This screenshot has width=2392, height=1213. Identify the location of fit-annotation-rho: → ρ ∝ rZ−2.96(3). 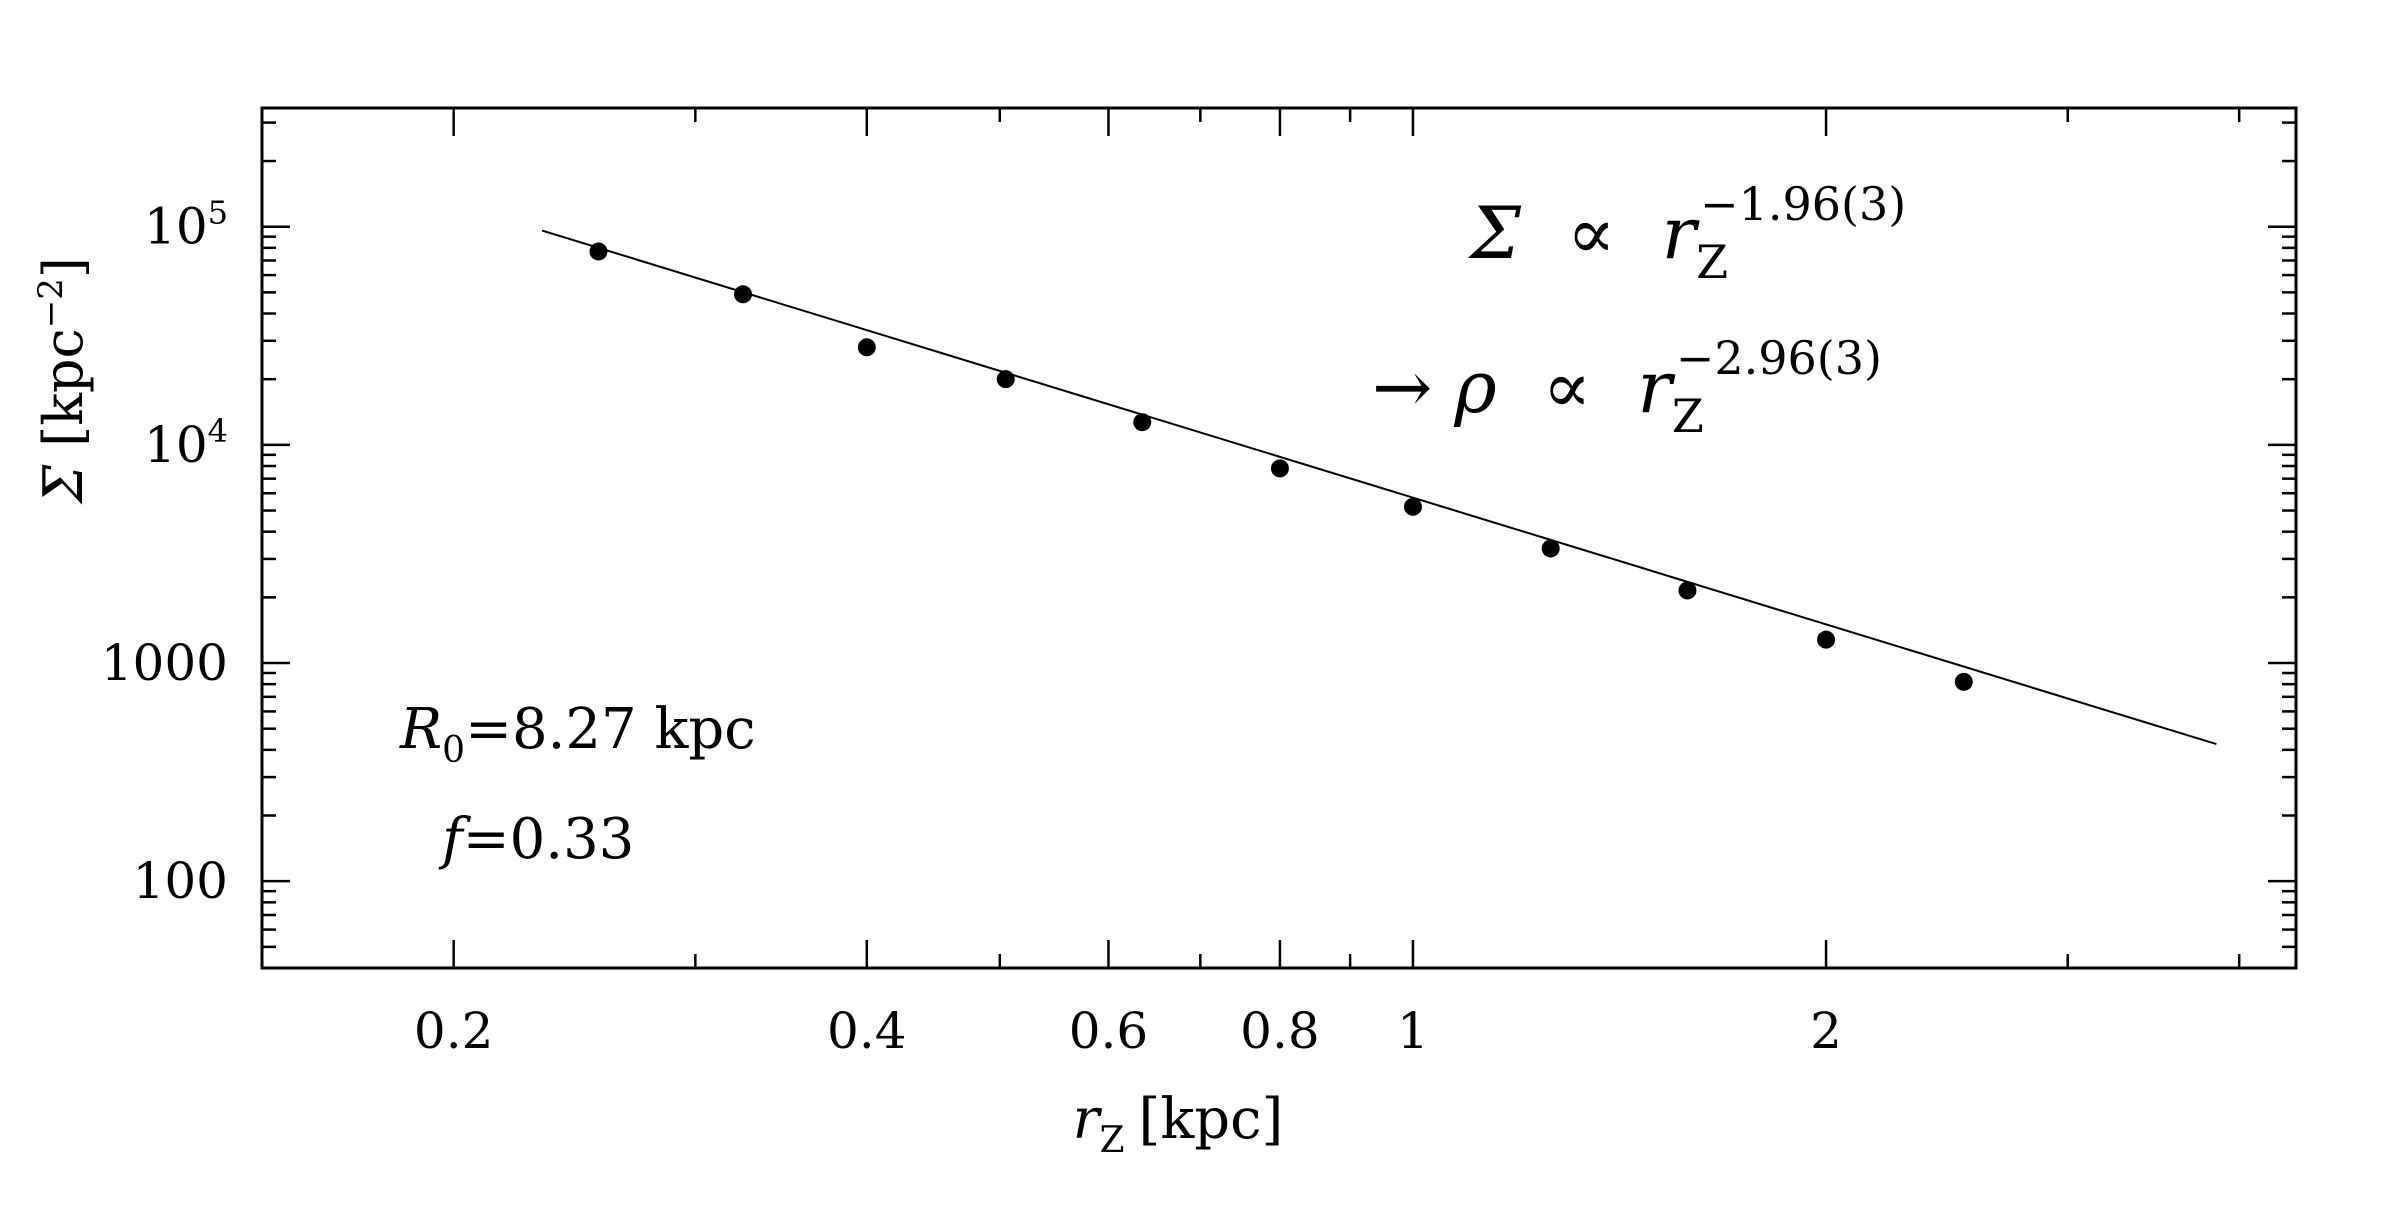
(1627, 387).